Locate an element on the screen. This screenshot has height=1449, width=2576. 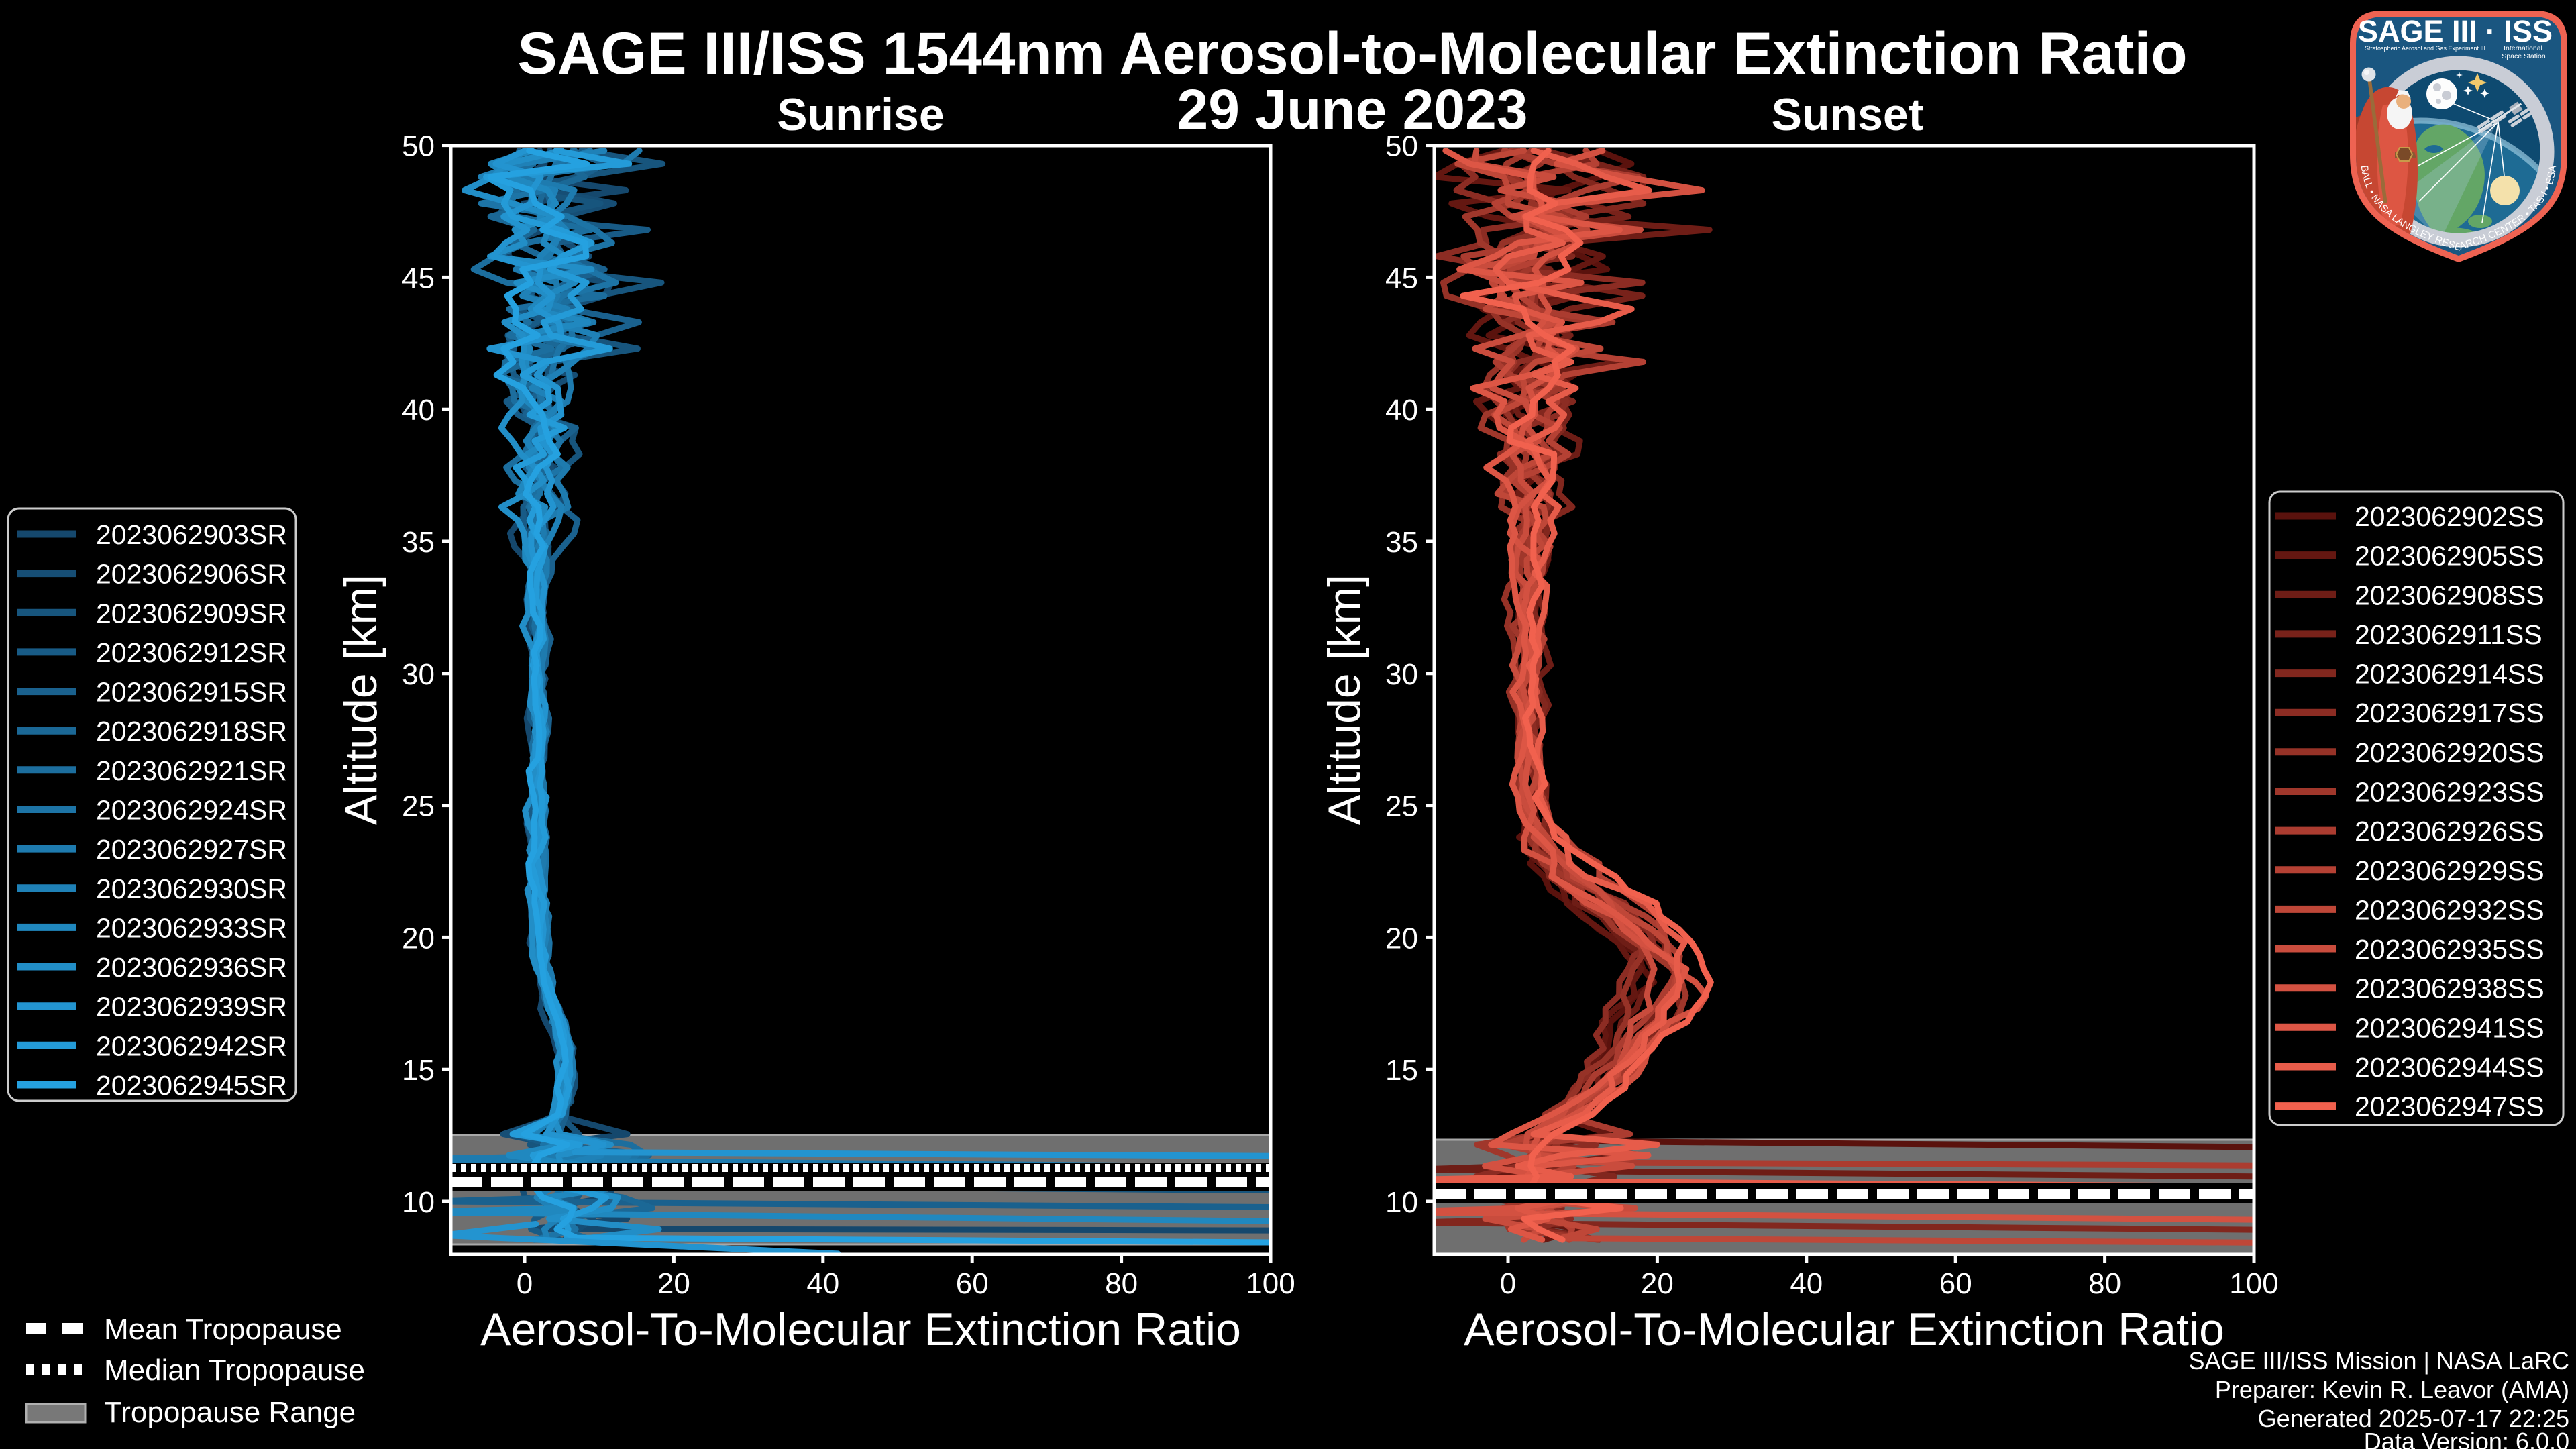
svg-text:Preparer: Kevin R. Leavor (AMA: Preparer: Kevin R. Leavor (AMA) is located at coordinates (2392, 1389).